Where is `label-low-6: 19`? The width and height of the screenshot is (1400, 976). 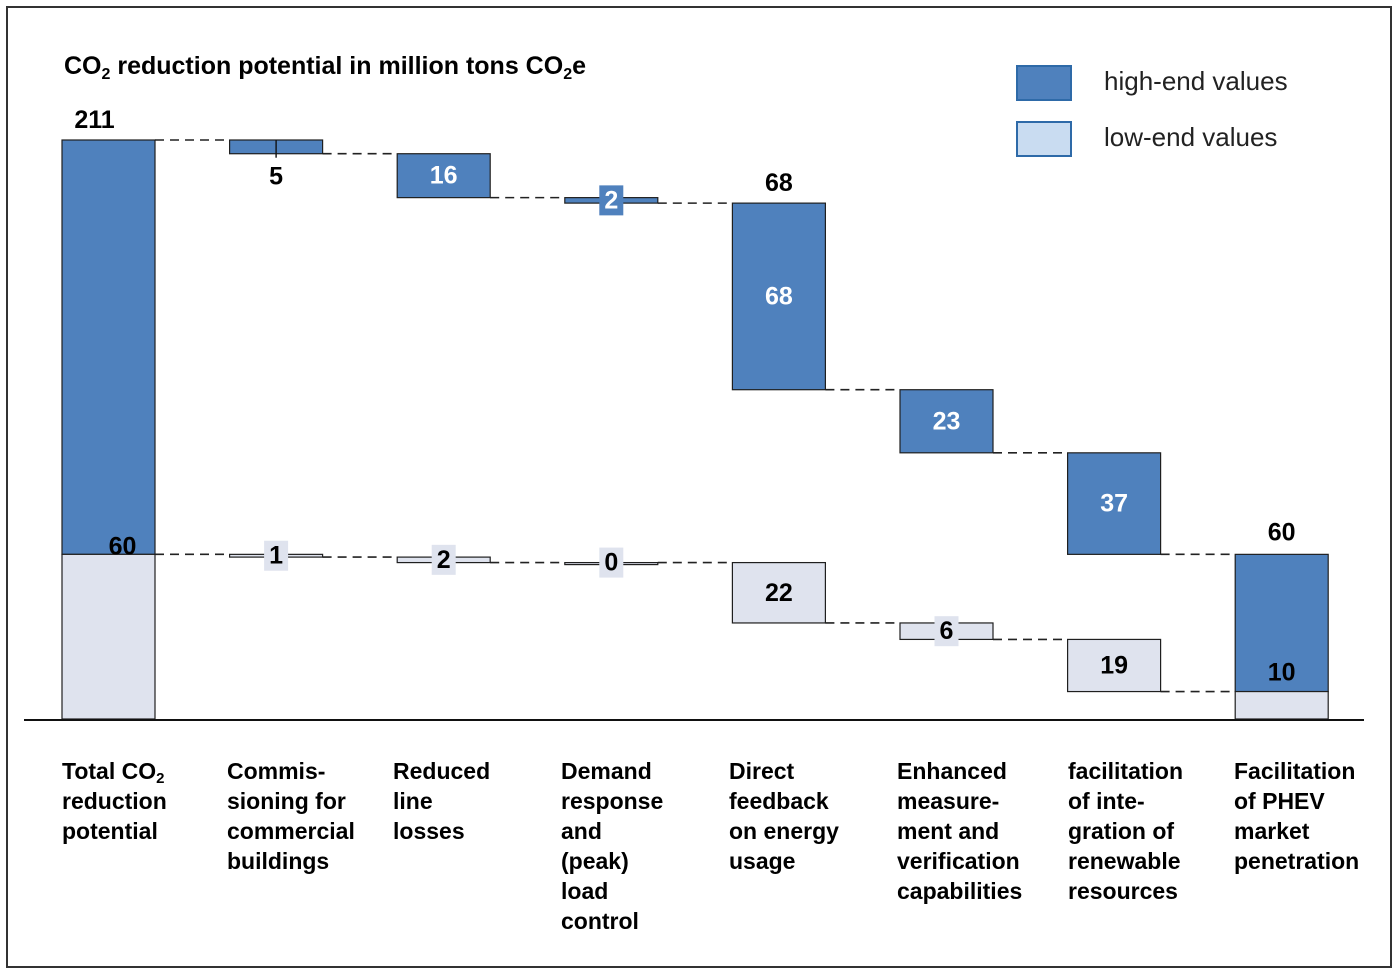 label-low-6: 19 is located at coordinates (1114, 665).